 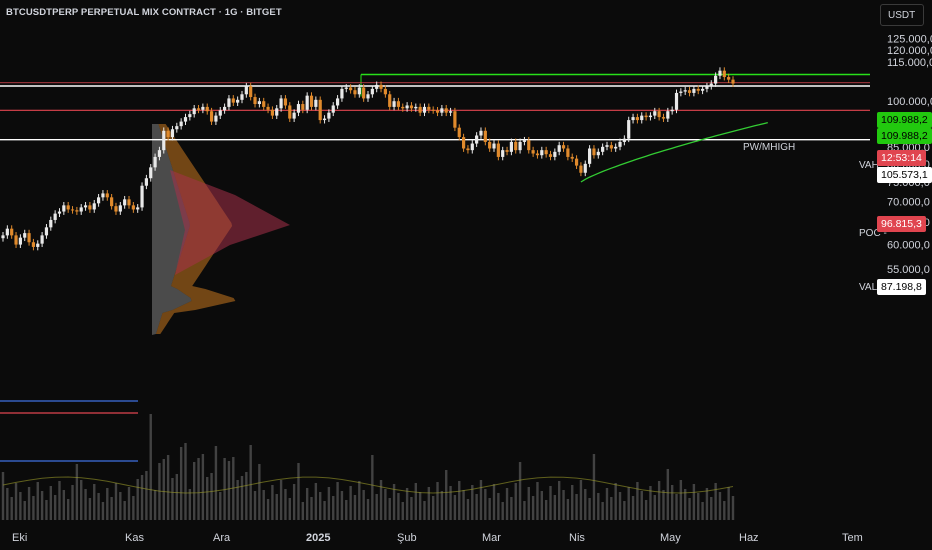 I want to click on y-tick-label: 55.000,0, so click(x=908, y=270).